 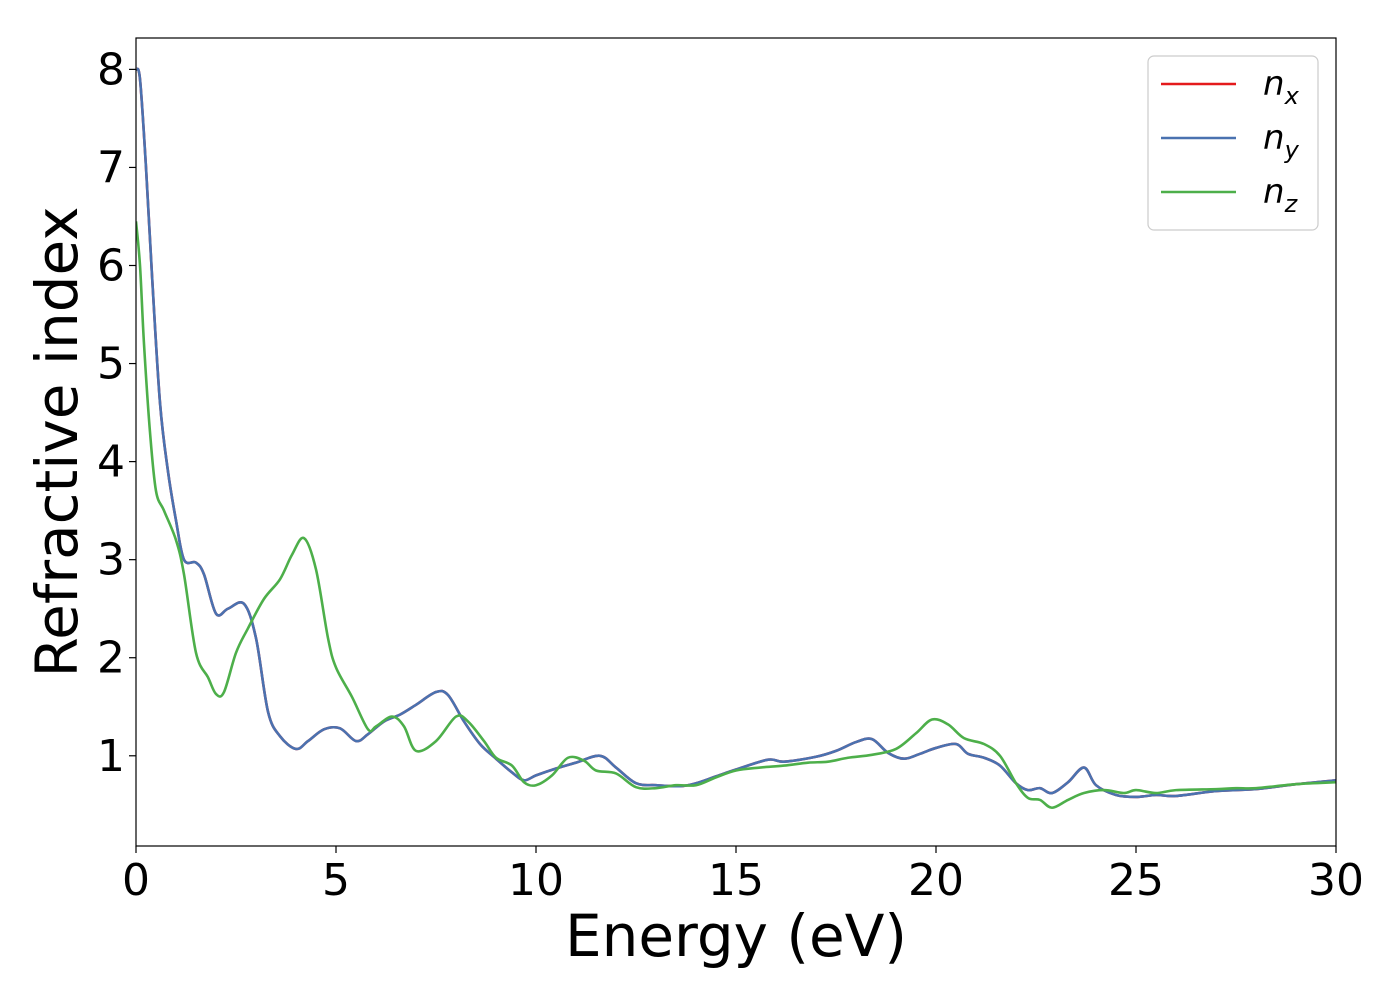 I want to click on x-axis-ticks: 0 5 10 15 20 25 30, so click(x=743, y=876).